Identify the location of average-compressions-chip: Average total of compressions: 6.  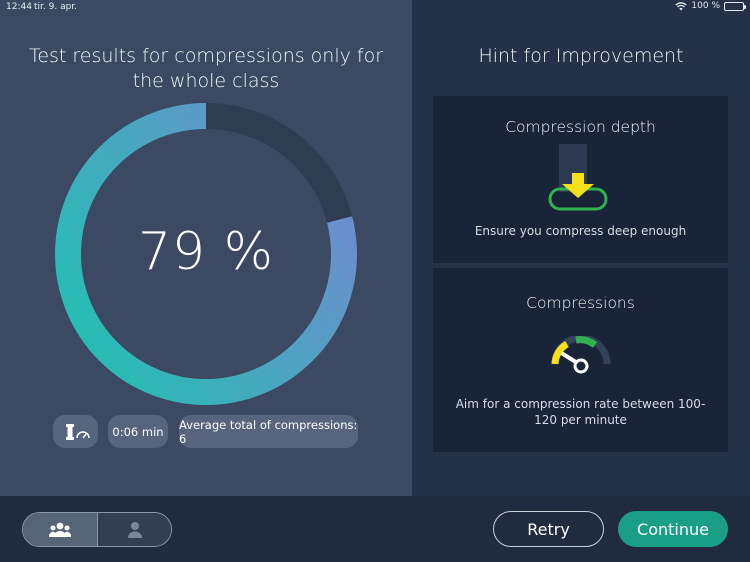
(268, 431).